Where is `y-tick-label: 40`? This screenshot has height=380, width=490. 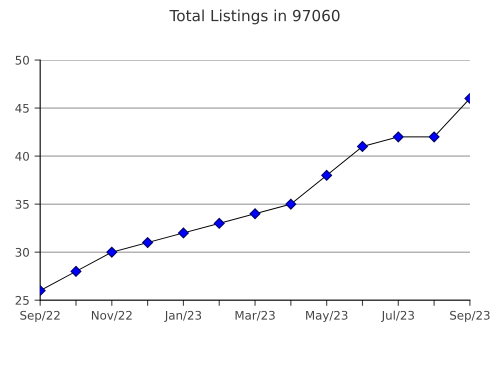 y-tick-label: 40 is located at coordinates (22, 156).